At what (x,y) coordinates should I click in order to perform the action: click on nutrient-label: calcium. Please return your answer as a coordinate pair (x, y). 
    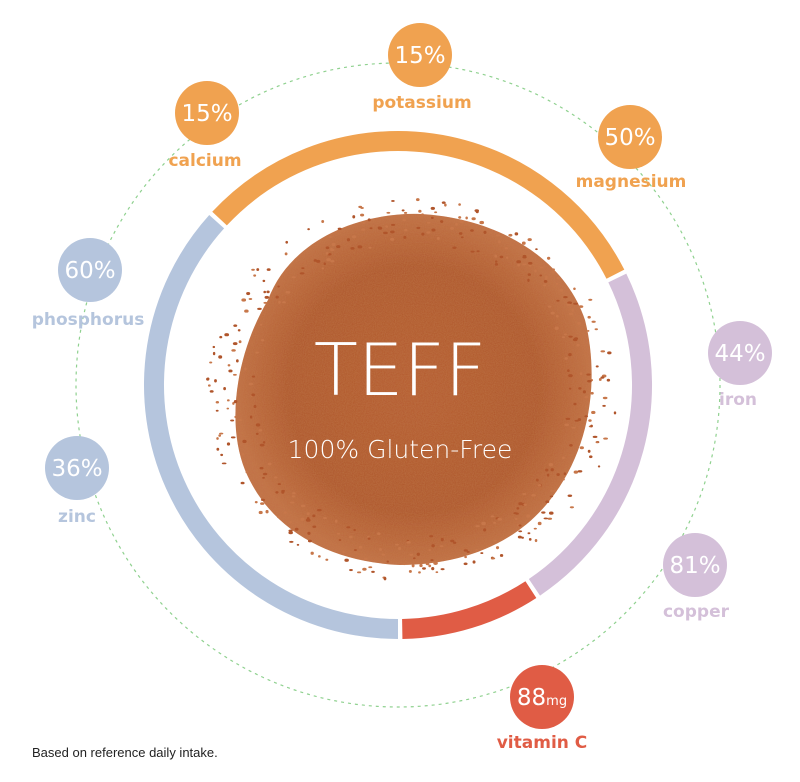
    Looking at the image, I should click on (204, 161).